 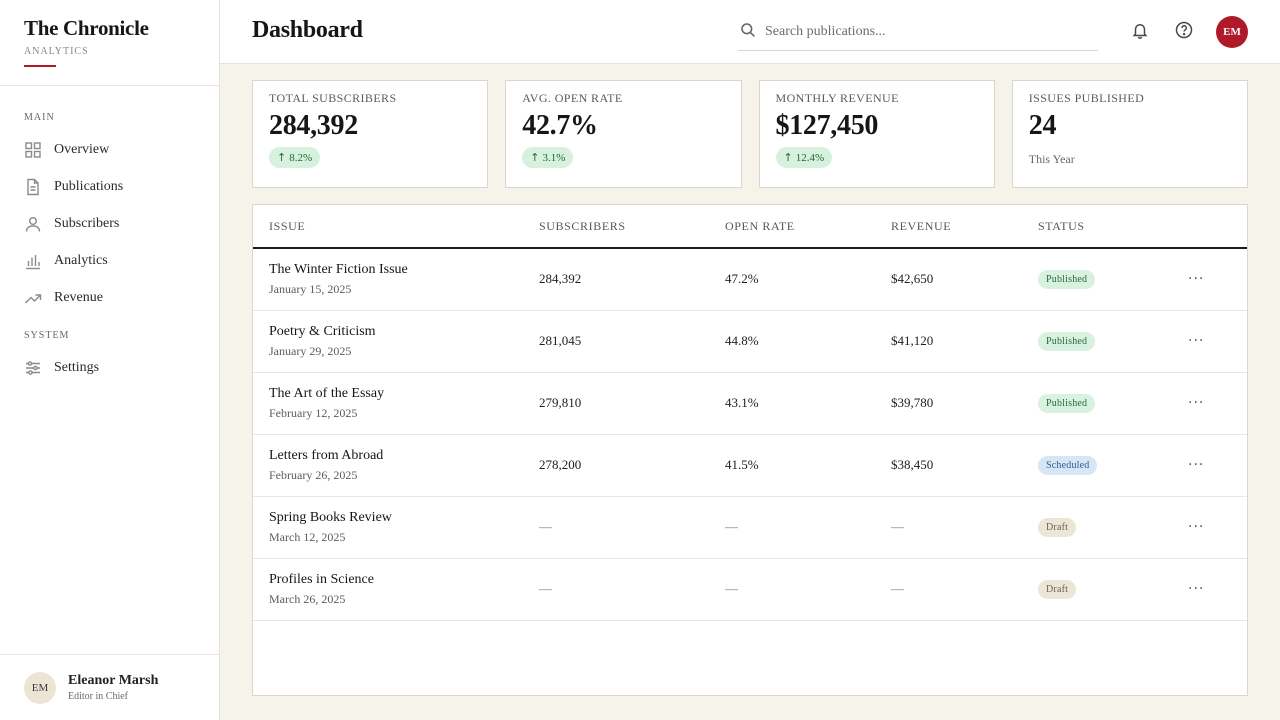 What do you see at coordinates (925, 32) in the screenshot?
I see `search-input` at bounding box center [925, 32].